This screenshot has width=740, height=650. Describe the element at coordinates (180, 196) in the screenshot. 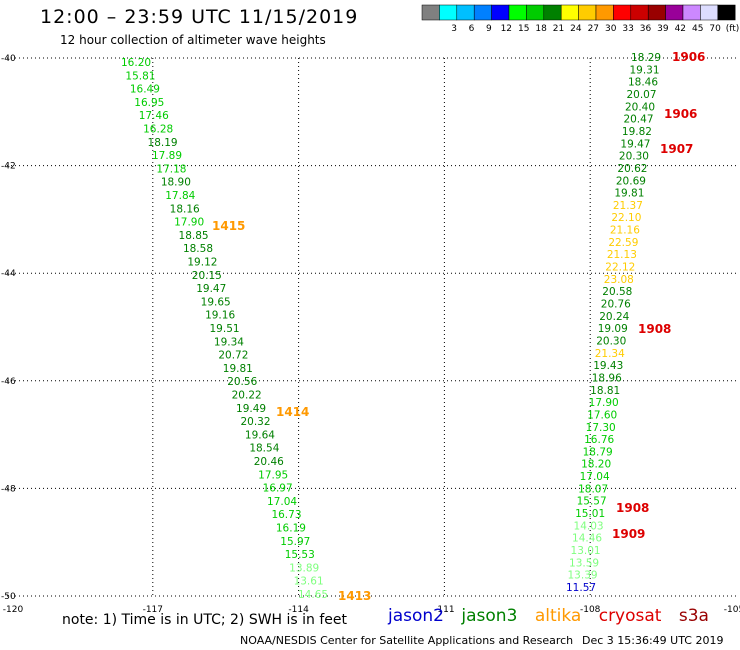

I see `swh-value-left: 17.84` at that location.